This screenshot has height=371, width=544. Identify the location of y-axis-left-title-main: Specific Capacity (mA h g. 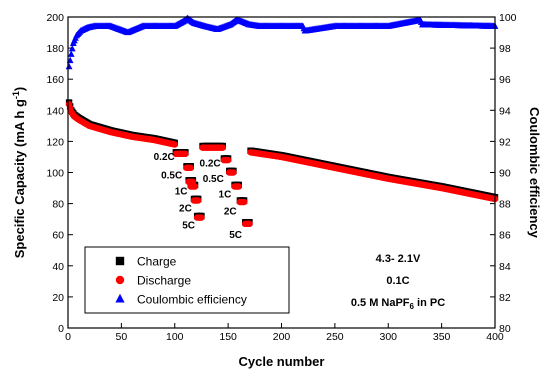
(19, 178).